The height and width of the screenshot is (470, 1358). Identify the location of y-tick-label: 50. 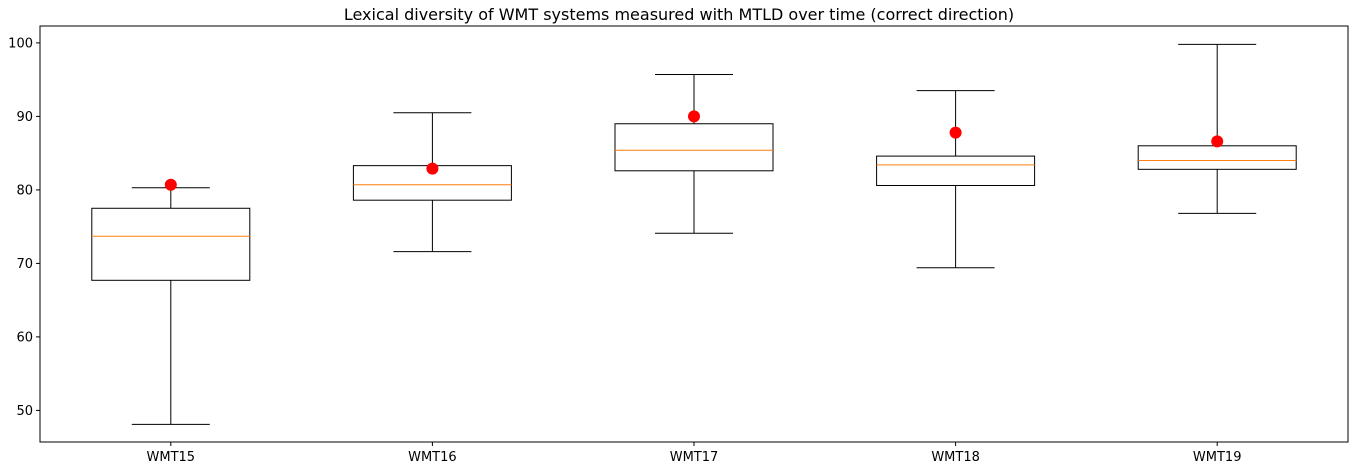
(24, 411).